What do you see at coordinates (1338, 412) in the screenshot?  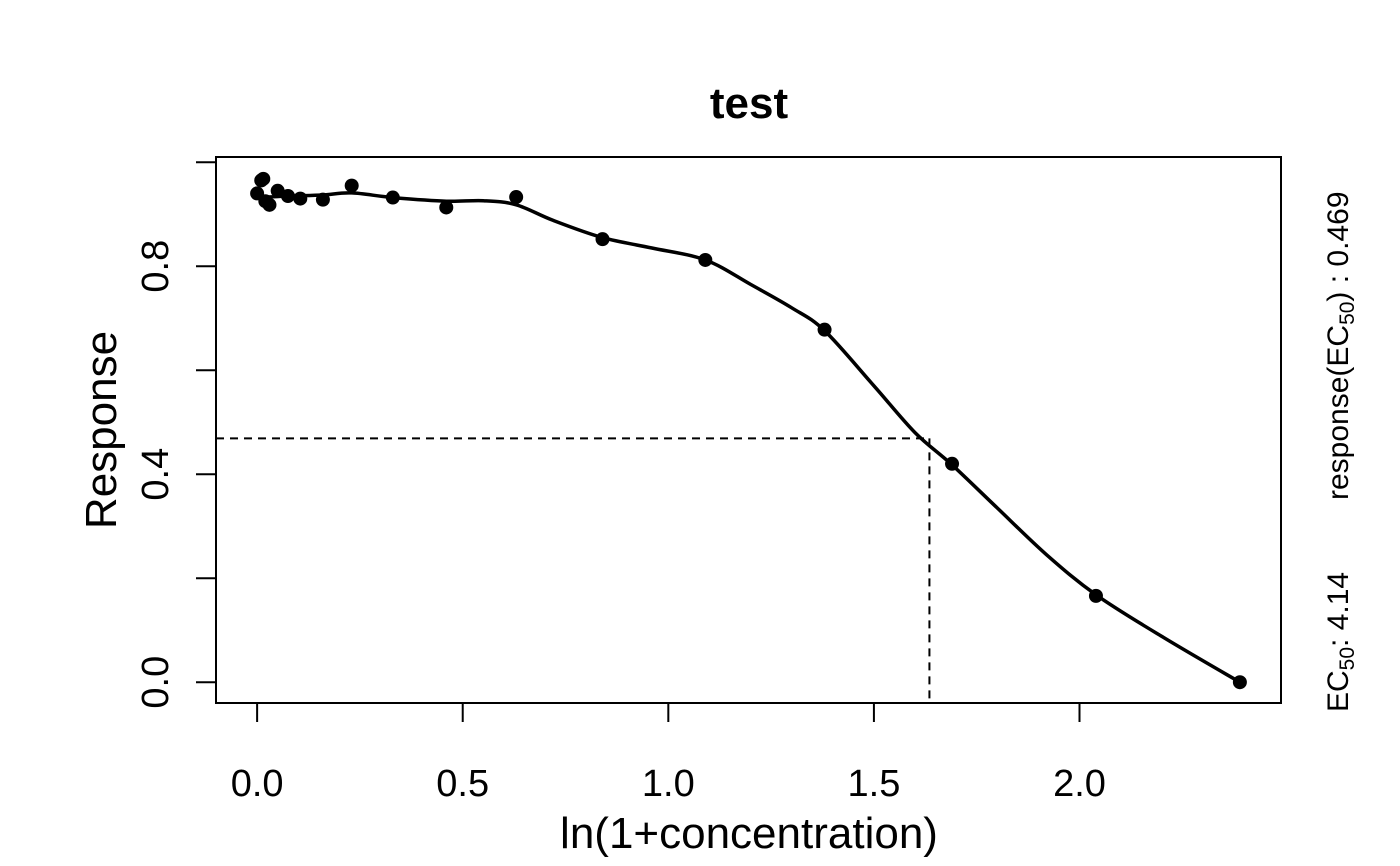 I see `response-prefix: response(EC` at bounding box center [1338, 412].